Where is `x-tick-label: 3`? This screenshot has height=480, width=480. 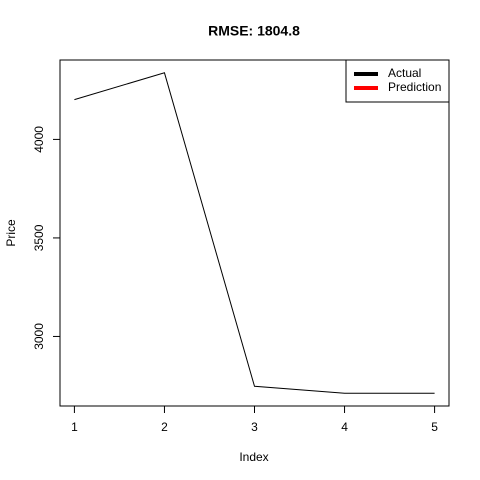 x-tick-label: 3 is located at coordinates (254, 427).